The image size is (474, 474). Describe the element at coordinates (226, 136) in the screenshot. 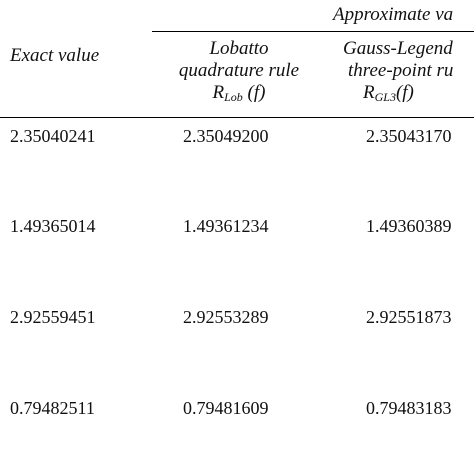

I see `row-1-lobatto: 2.35049200` at that location.